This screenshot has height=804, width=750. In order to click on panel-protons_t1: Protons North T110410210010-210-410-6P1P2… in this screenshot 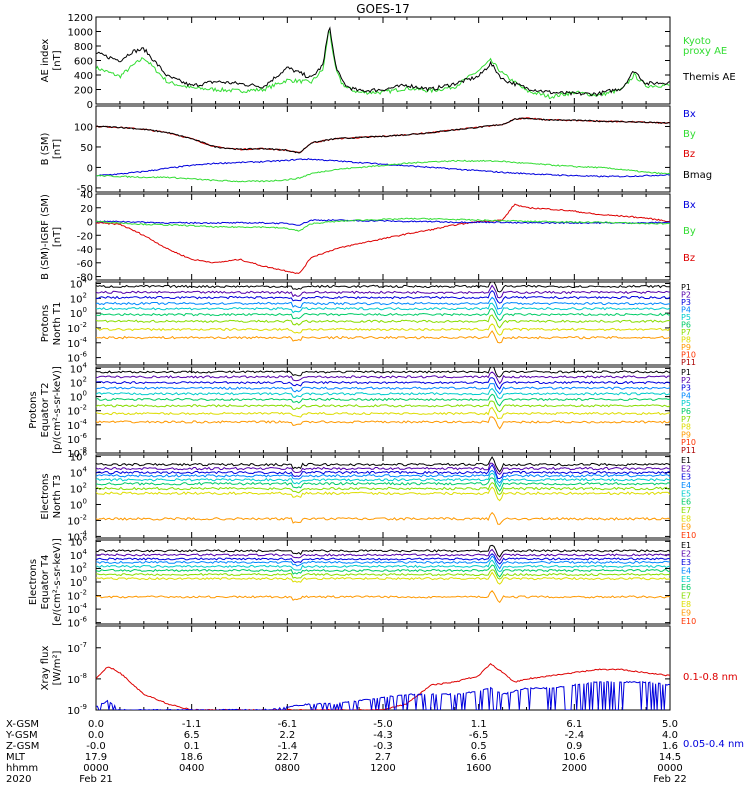, I will do `click(368, 321)`.